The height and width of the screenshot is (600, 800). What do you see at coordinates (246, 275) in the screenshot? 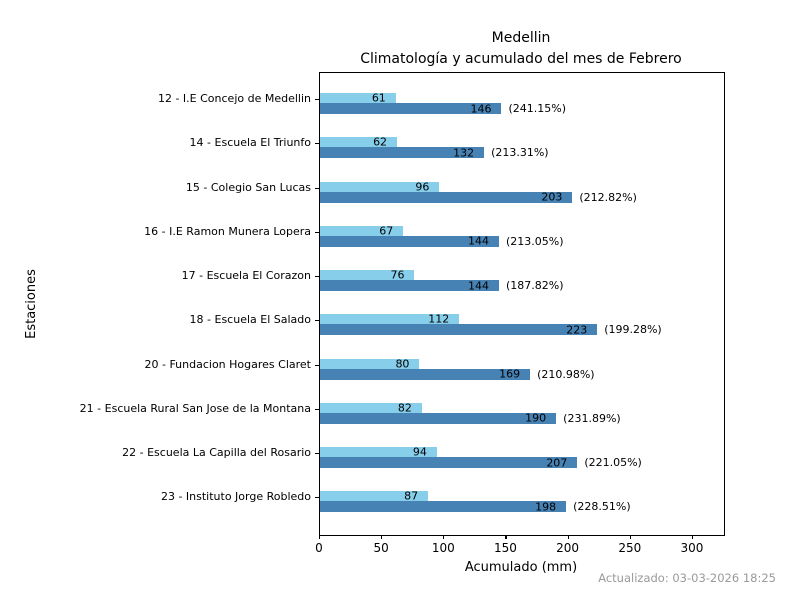
I see `y-tick-label: 17 - Escuela El Corazon` at bounding box center [246, 275].